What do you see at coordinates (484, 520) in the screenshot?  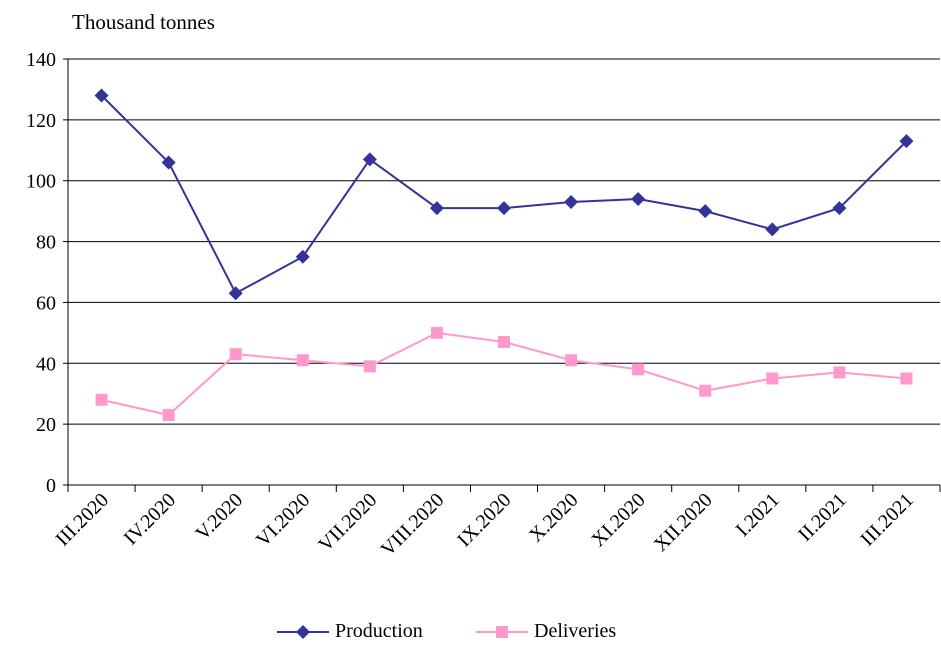 I see `x-tick-label: IX.2020` at bounding box center [484, 520].